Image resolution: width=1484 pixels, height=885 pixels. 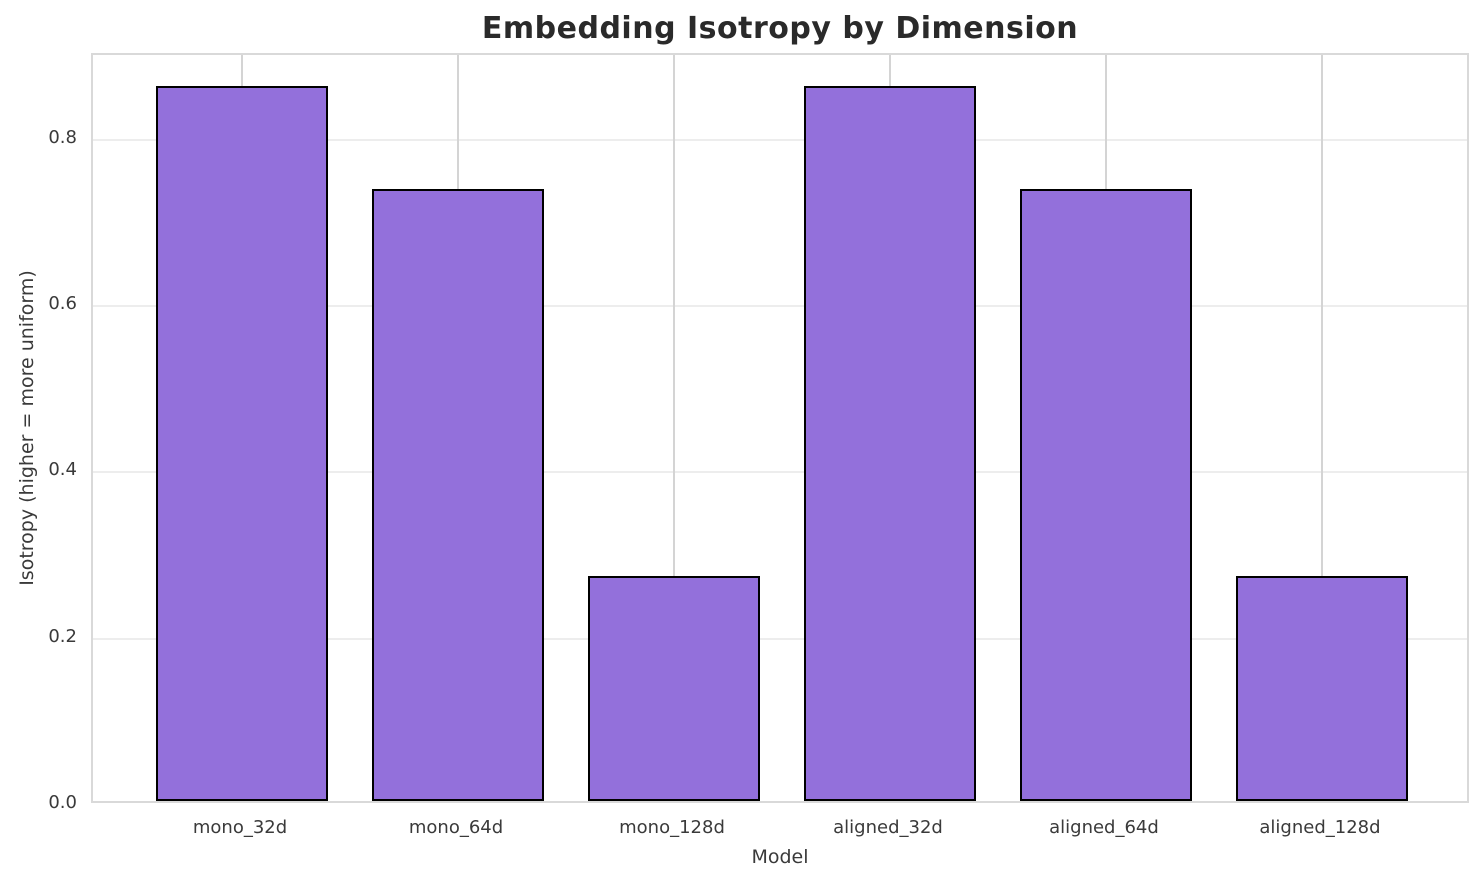 I want to click on bar-aligned_128d, so click(x=1322, y=688).